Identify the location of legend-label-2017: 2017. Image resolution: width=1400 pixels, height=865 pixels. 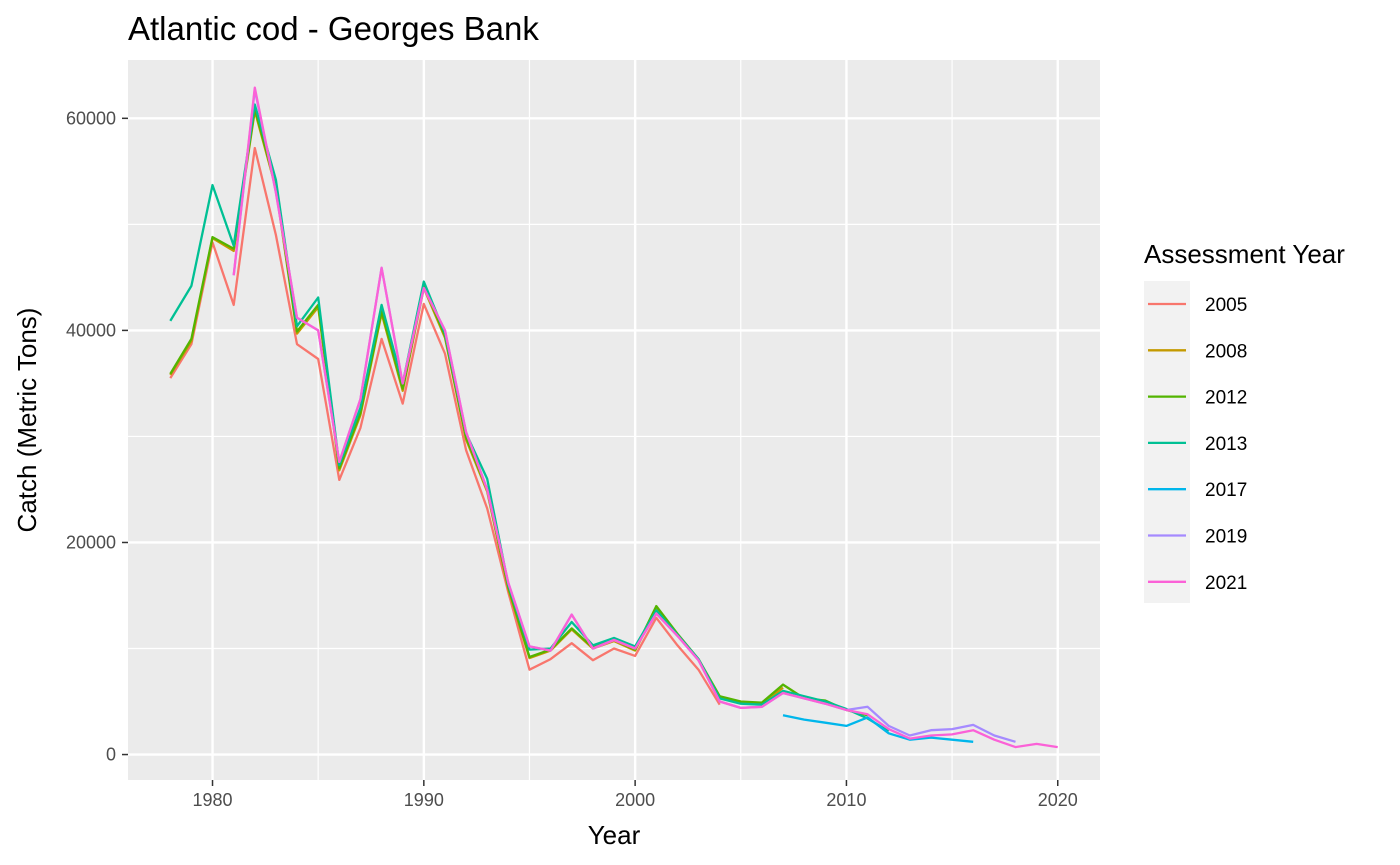
(1226, 490).